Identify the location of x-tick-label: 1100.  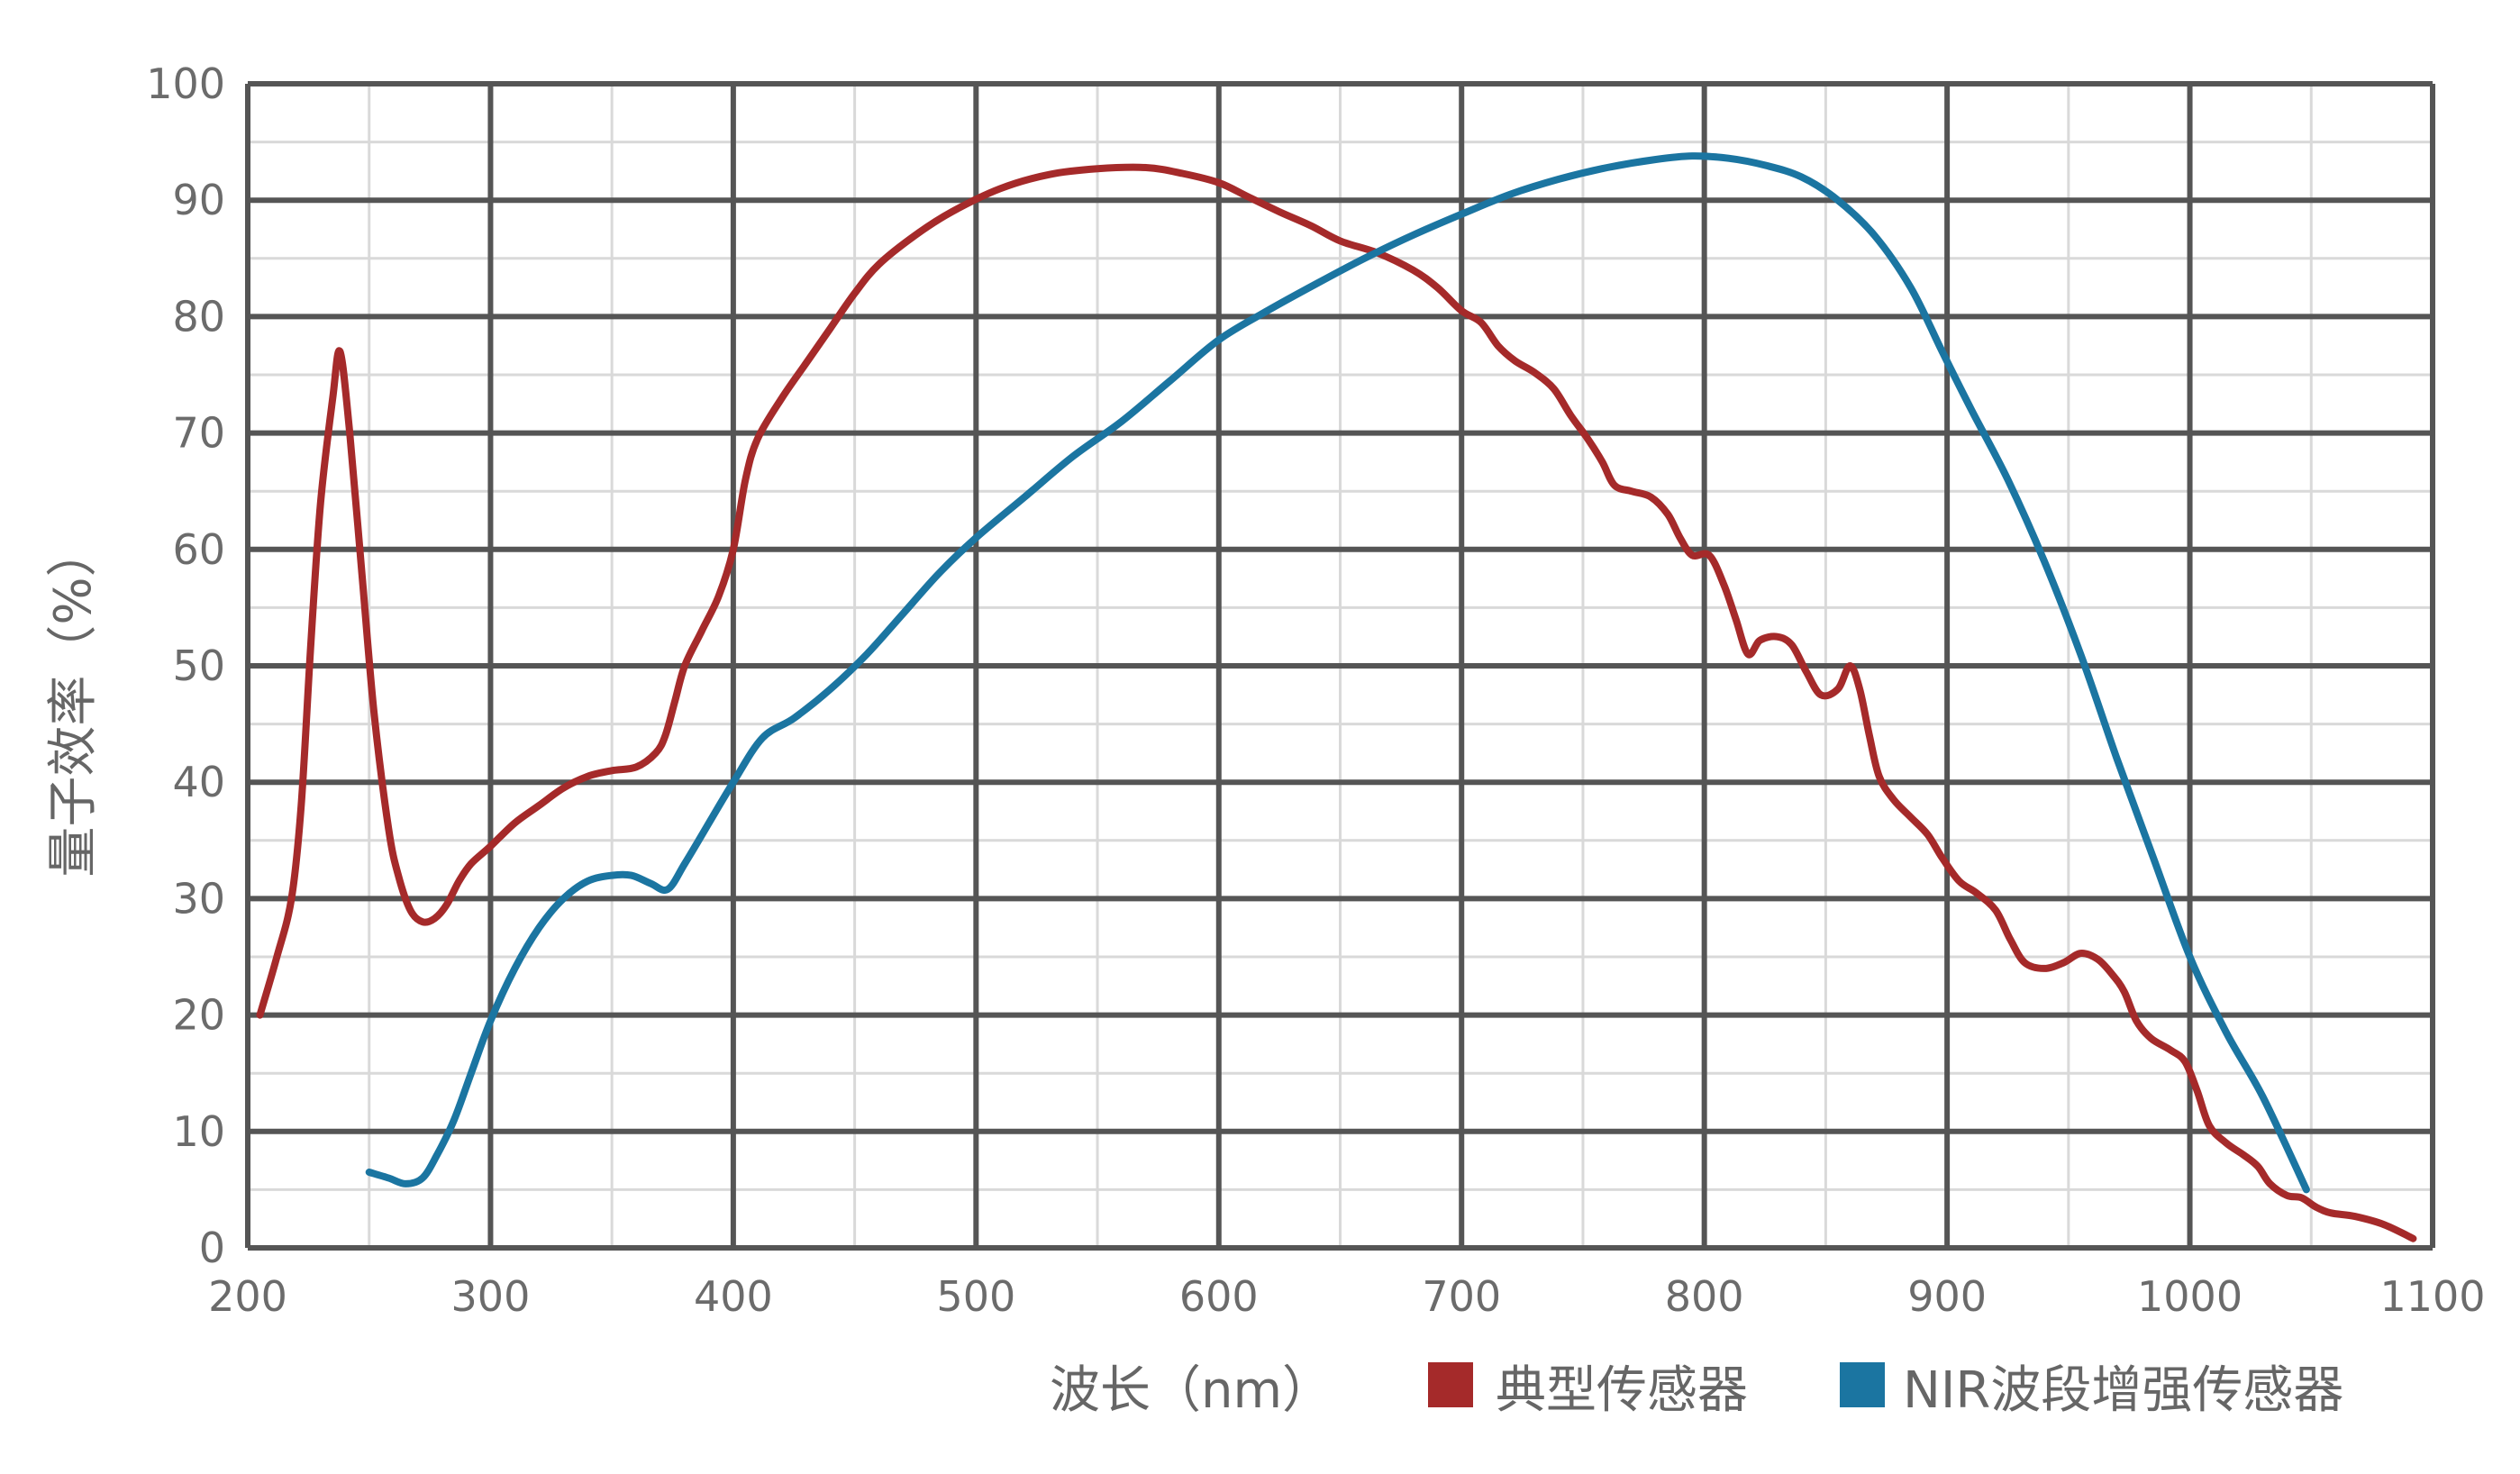
(2432, 1296).